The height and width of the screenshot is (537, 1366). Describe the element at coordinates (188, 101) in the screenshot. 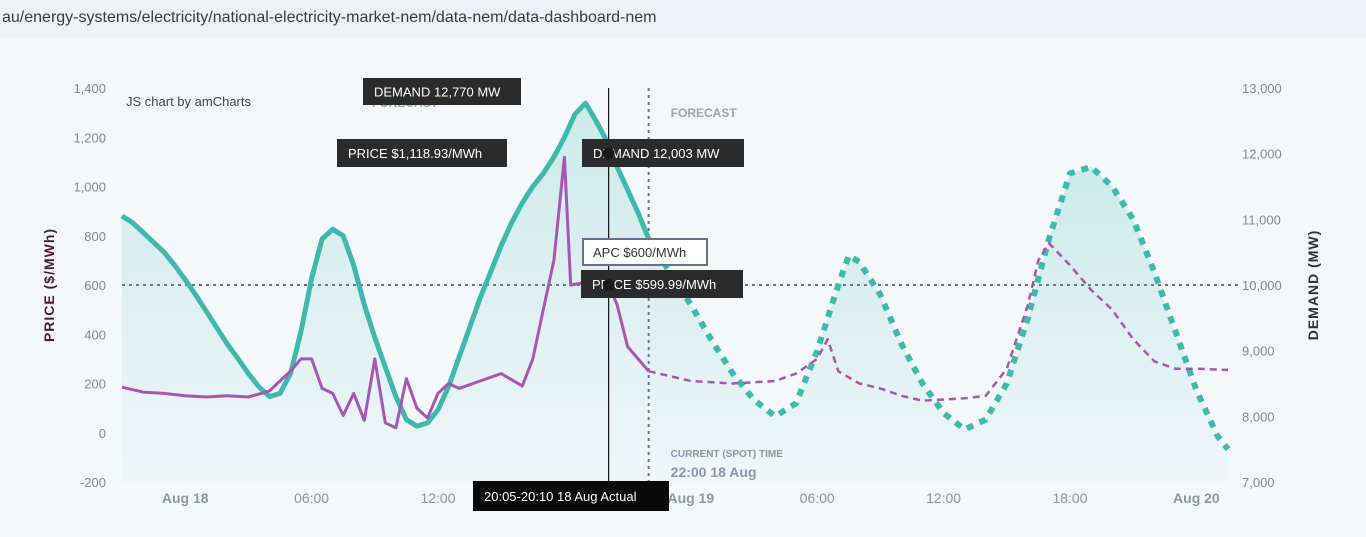

I see `amcharts-credit: JS chart by amCharts` at that location.